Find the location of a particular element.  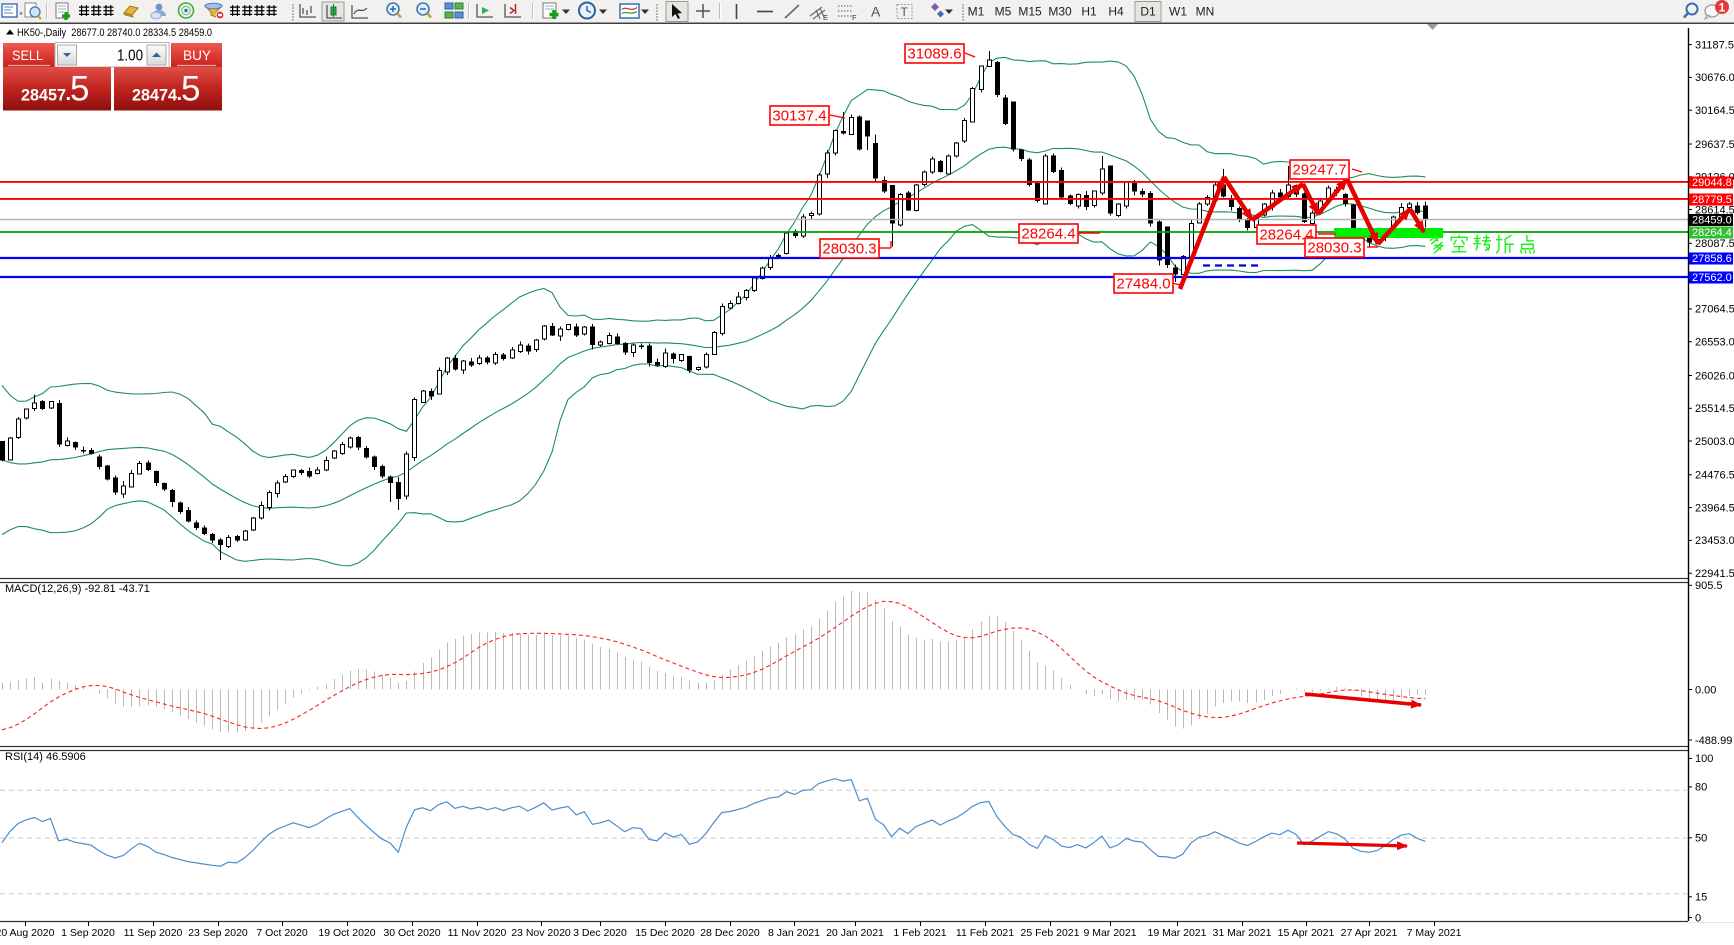

svg-text: 1 Feb 2021 is located at coordinates (919, 933).